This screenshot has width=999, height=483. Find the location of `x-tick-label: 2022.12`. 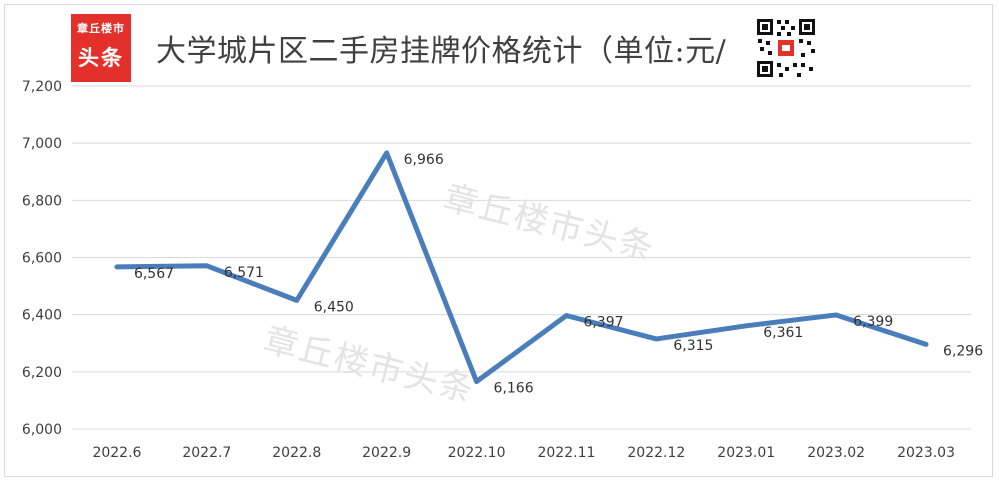

x-tick-label: 2022.12 is located at coordinates (656, 453).